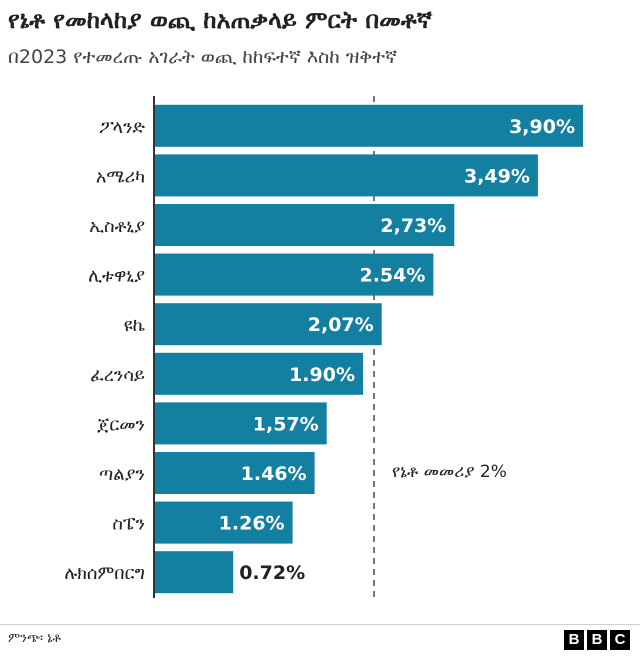 Image resolution: width=640 pixels, height=658 pixels. I want to click on value-label: 3,90%, so click(542, 127).